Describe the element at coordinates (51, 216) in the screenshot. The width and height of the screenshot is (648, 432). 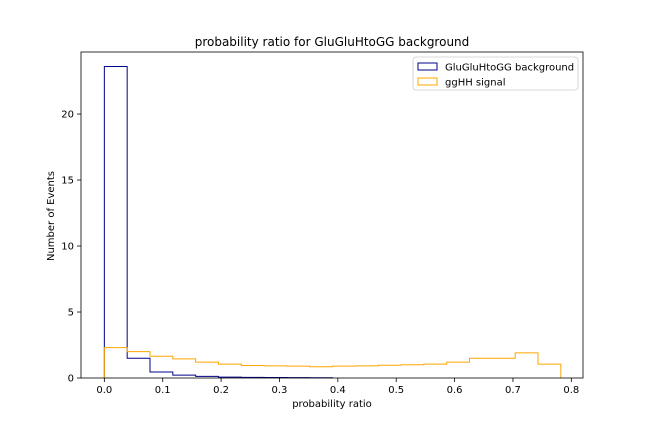
I see `y-axis-label: Number of Events` at that location.